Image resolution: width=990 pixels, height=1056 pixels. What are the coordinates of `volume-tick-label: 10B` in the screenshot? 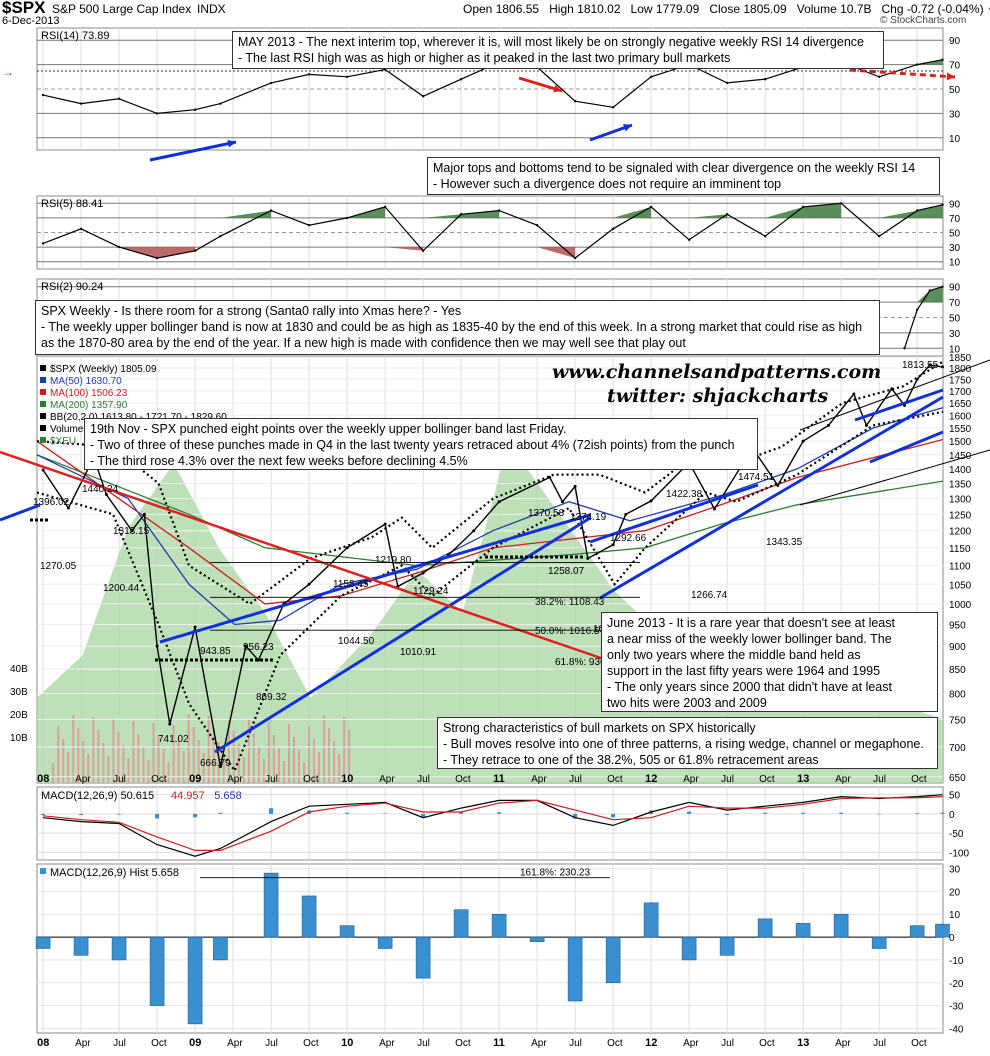 It's located at (19, 738).